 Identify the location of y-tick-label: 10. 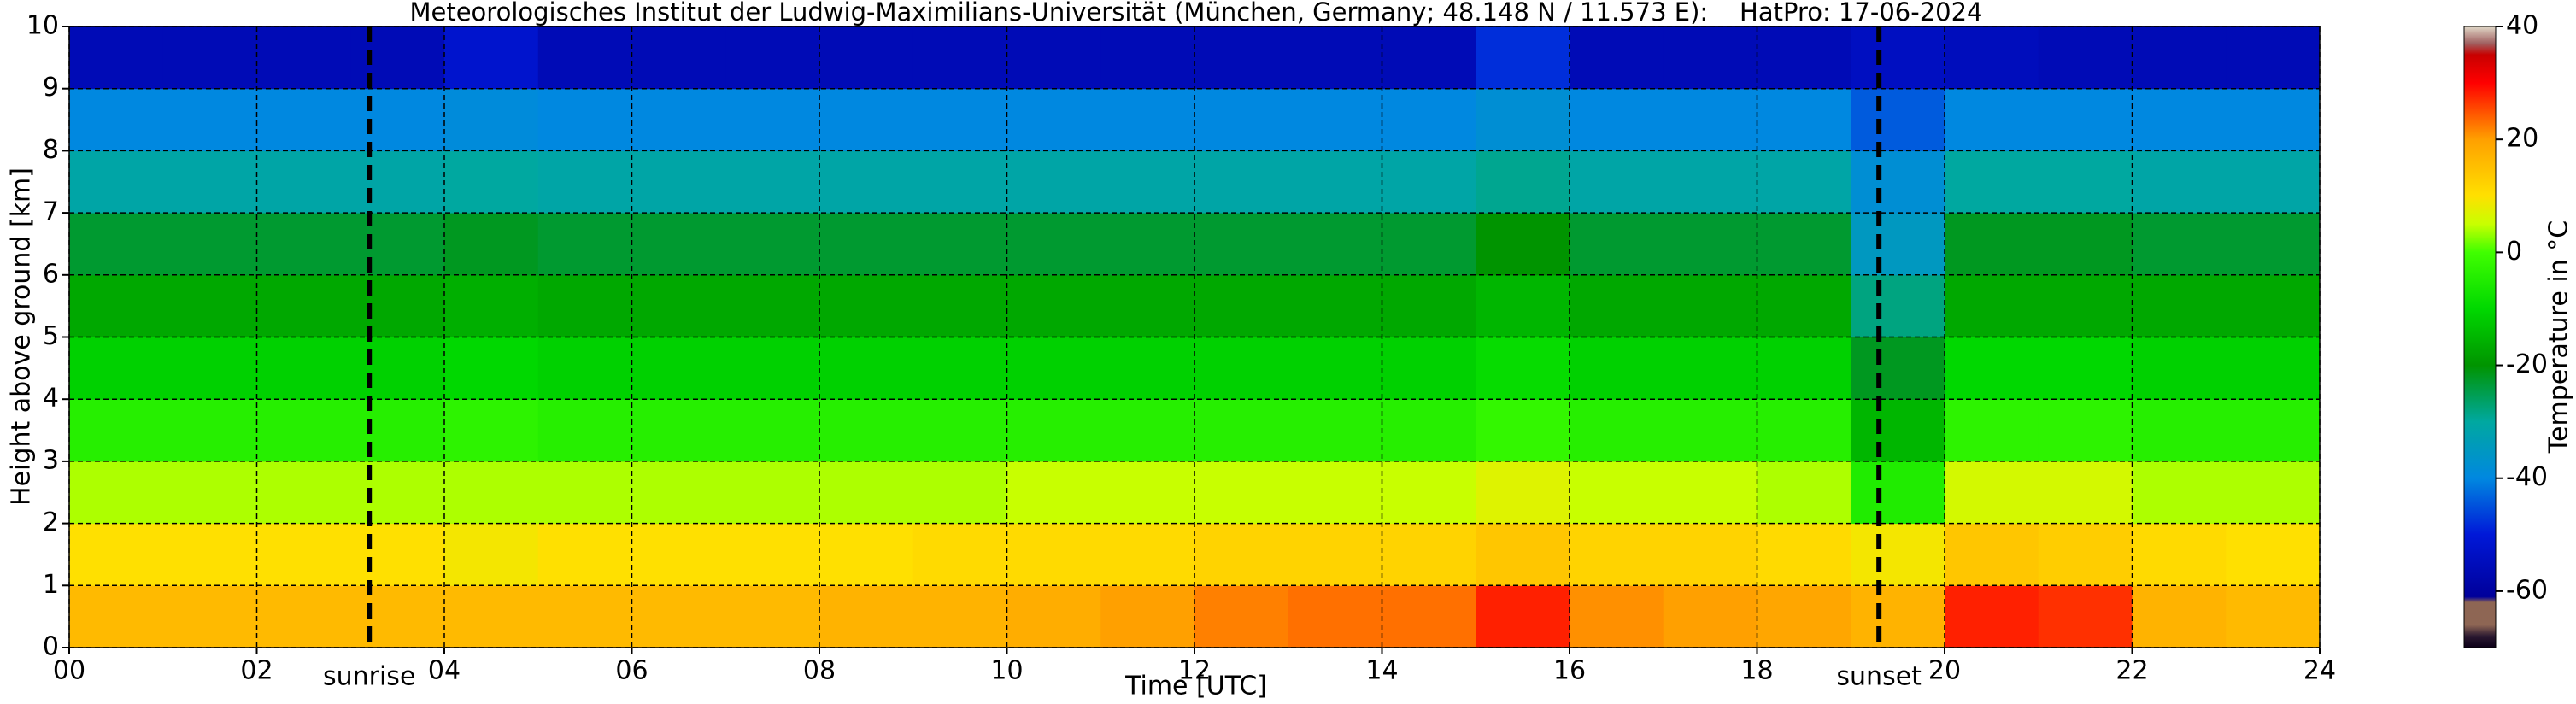
(42, 26).